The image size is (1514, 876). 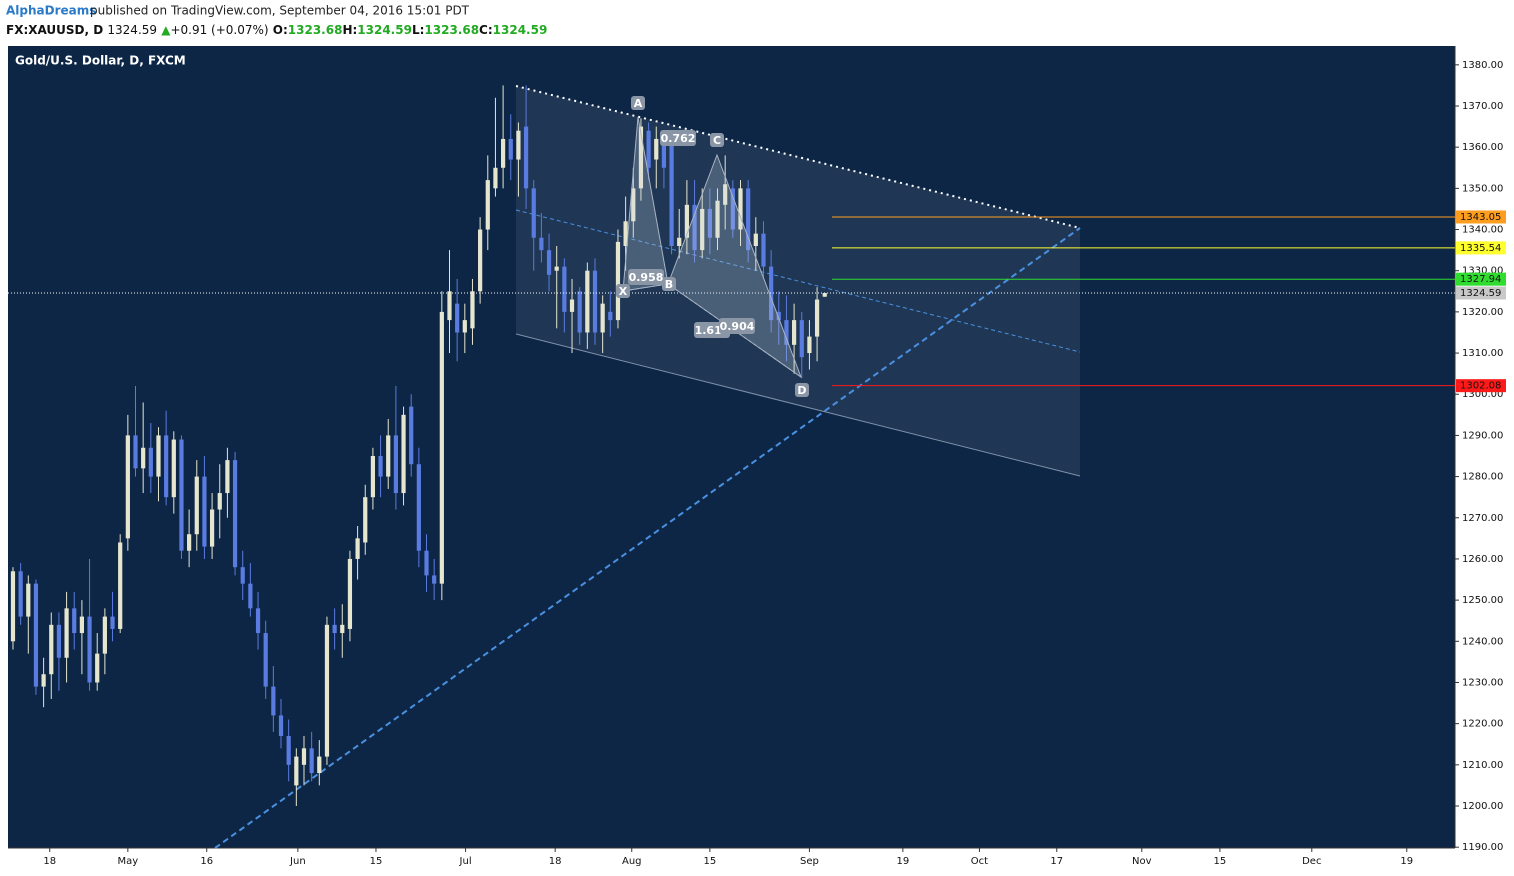 What do you see at coordinates (1482, 641) in the screenshot?
I see `y-tick-label: 1240.00` at bounding box center [1482, 641].